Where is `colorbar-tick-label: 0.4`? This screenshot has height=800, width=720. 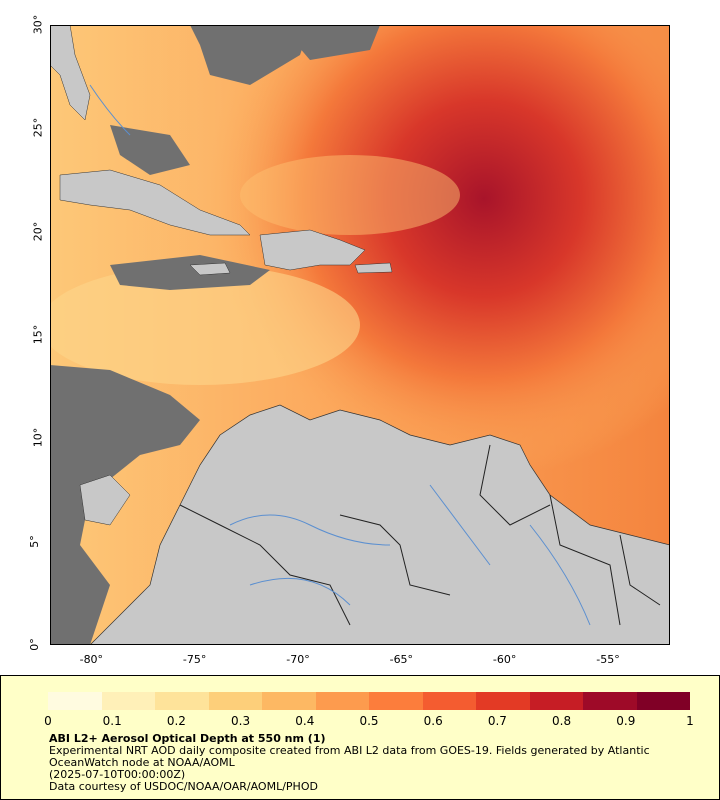 colorbar-tick-label: 0.4 is located at coordinates (305, 721).